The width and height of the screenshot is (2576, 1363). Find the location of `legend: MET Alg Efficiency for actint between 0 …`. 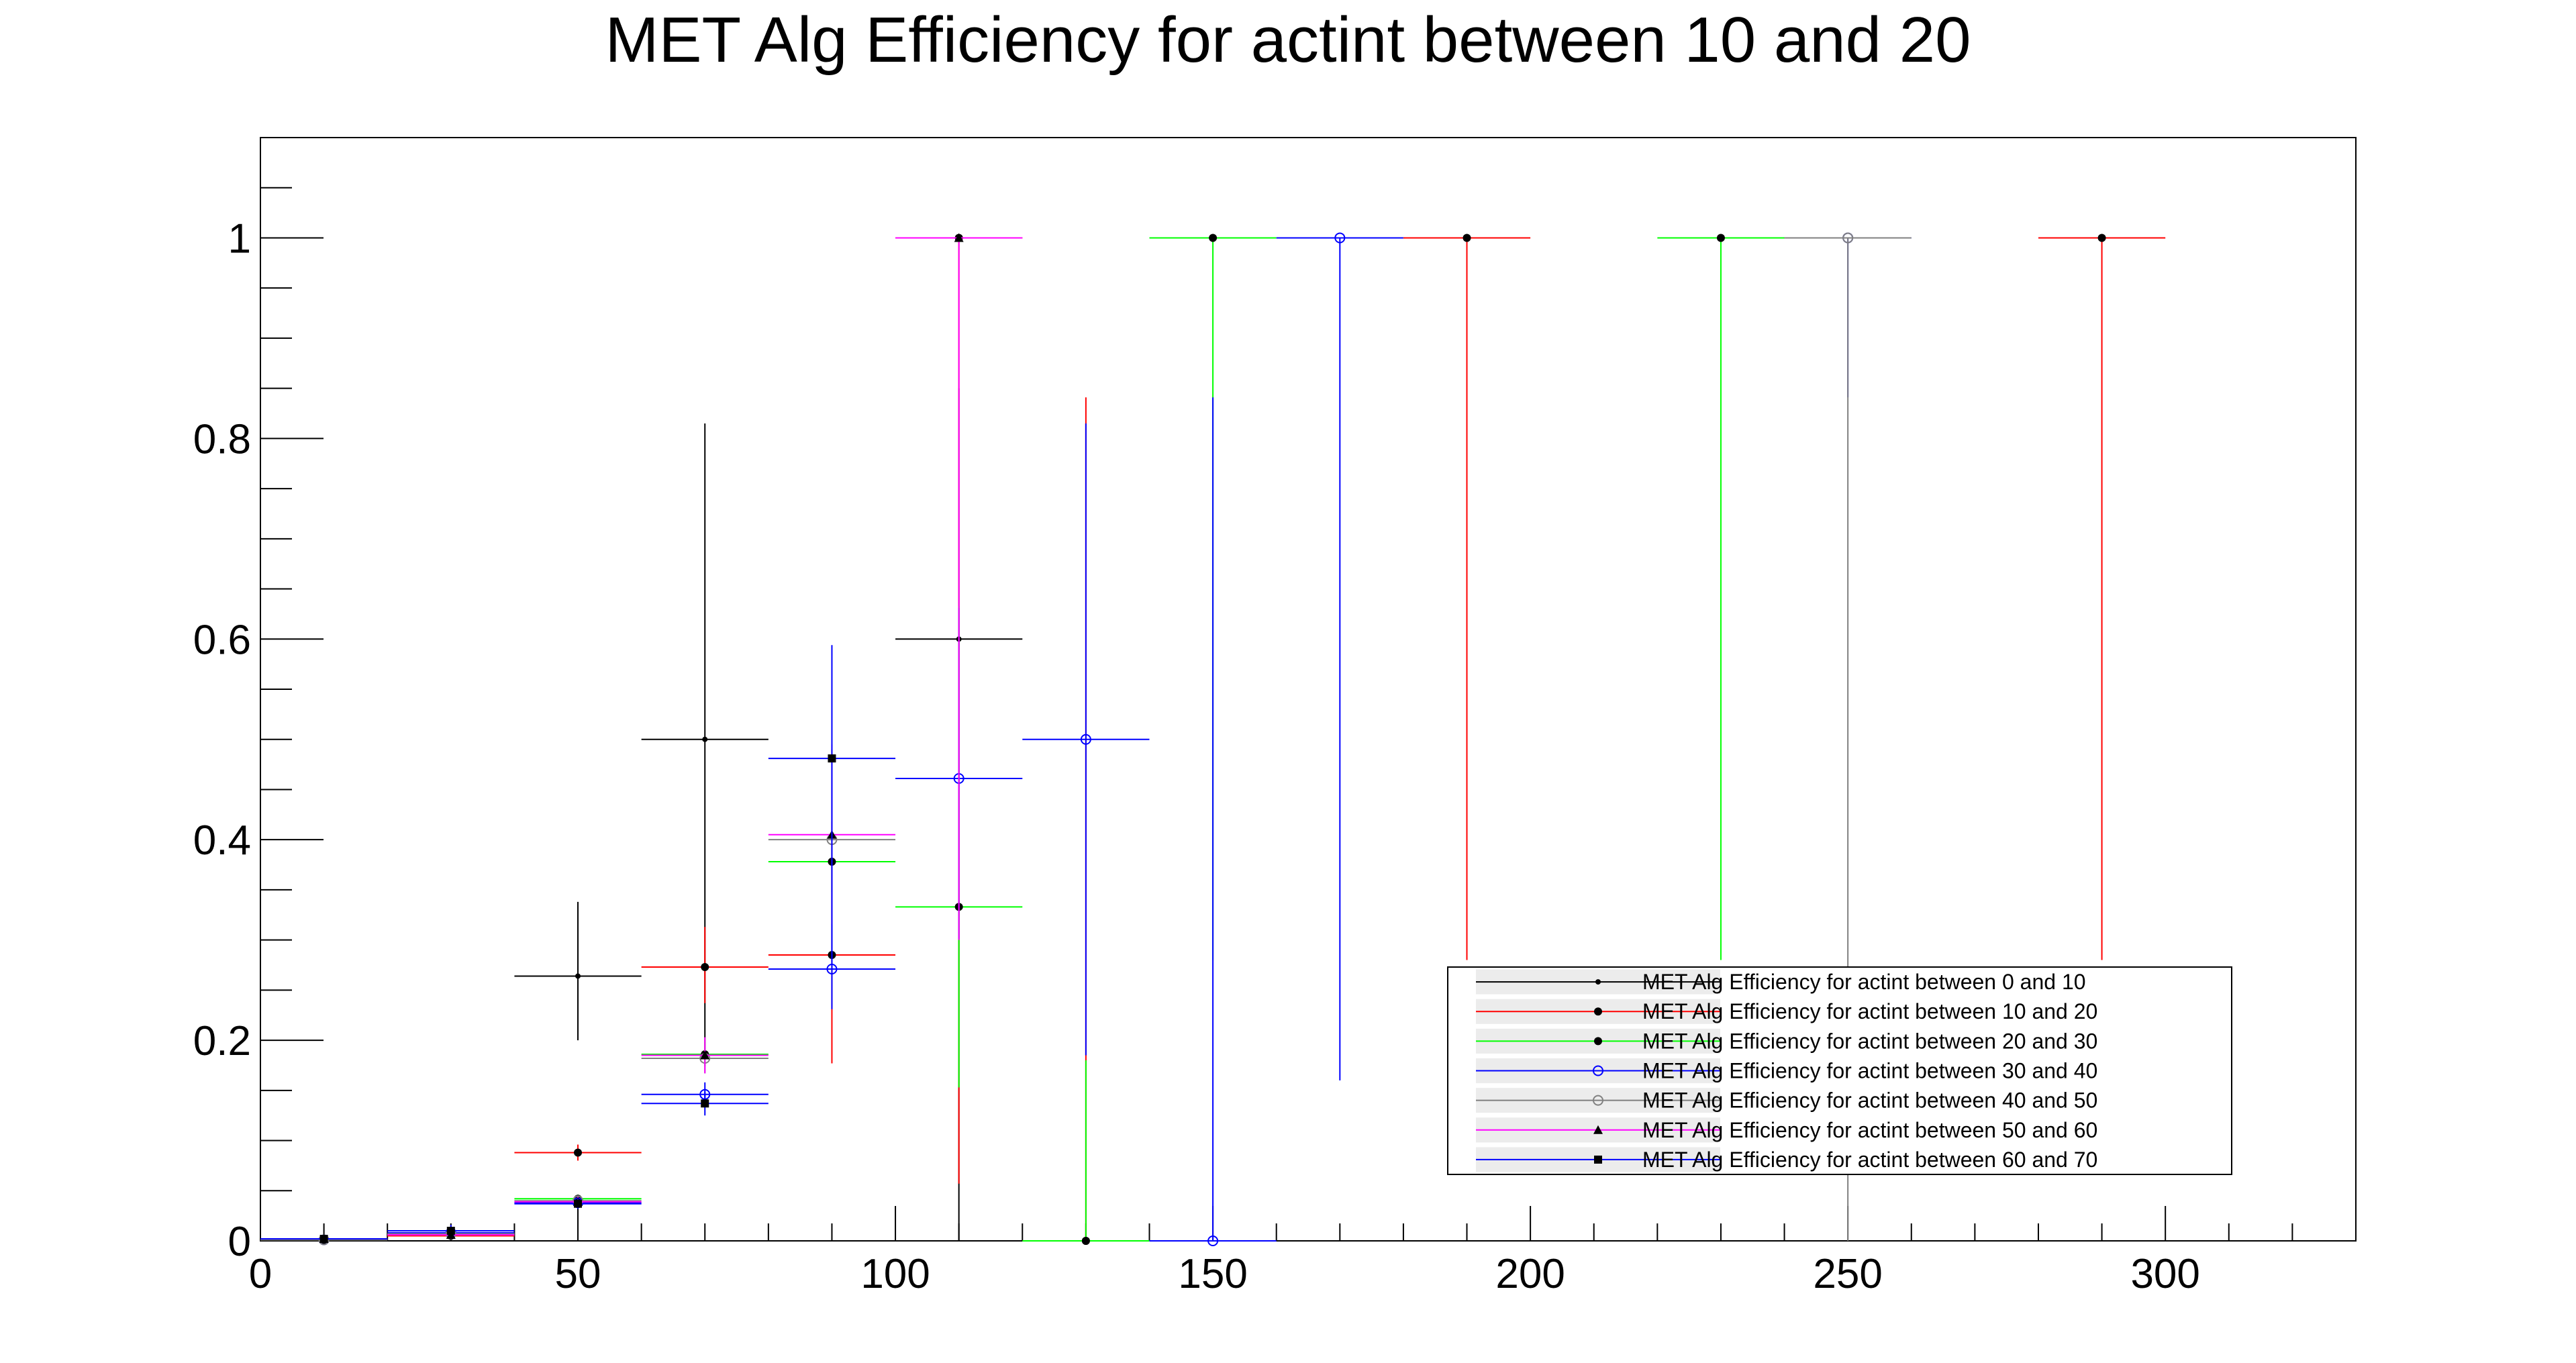

legend: MET Alg Efficiency for actint between 0 … is located at coordinates (1839, 1071).